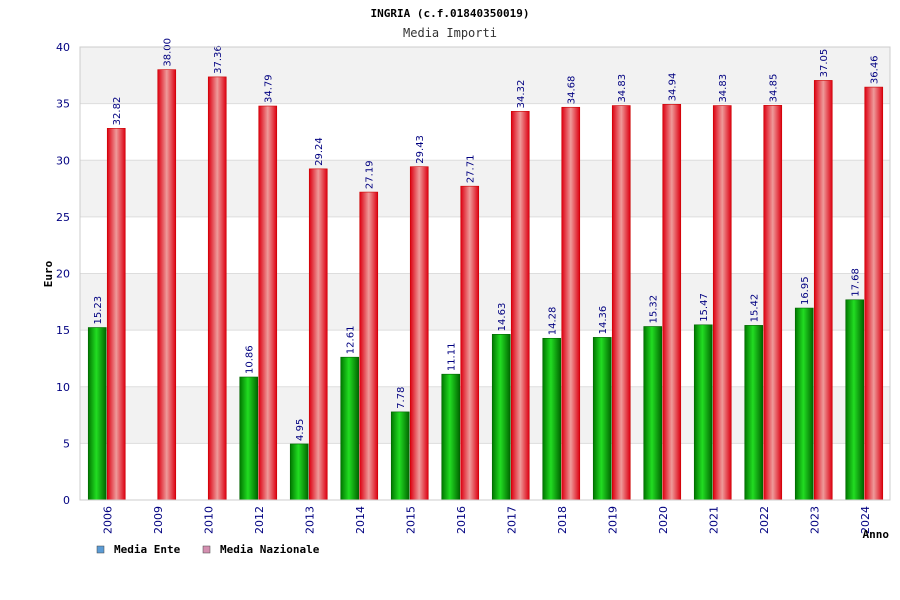 The image size is (900, 600). I want to click on y-tick-label: 35, so click(63, 104).